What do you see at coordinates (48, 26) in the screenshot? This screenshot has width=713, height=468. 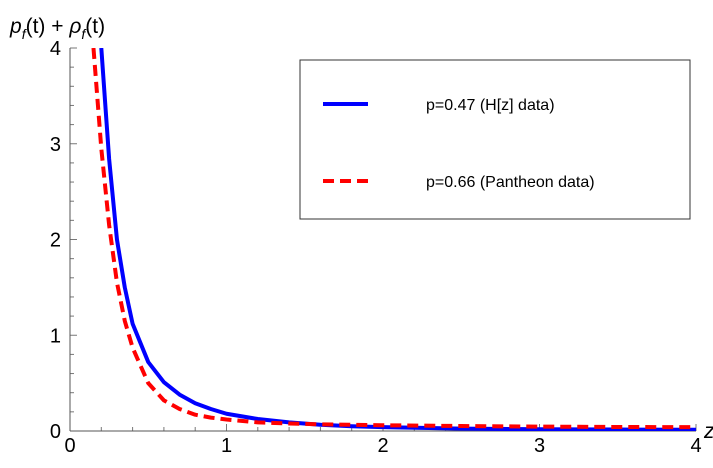 I see `y-axis-title-p-argument: (t) +` at bounding box center [48, 26].